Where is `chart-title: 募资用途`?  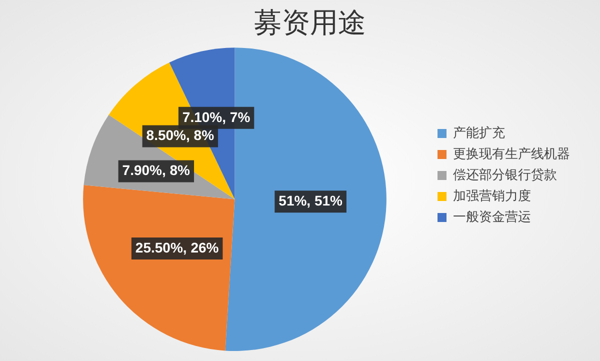
chart-title: 募资用途 is located at coordinates (310, 23).